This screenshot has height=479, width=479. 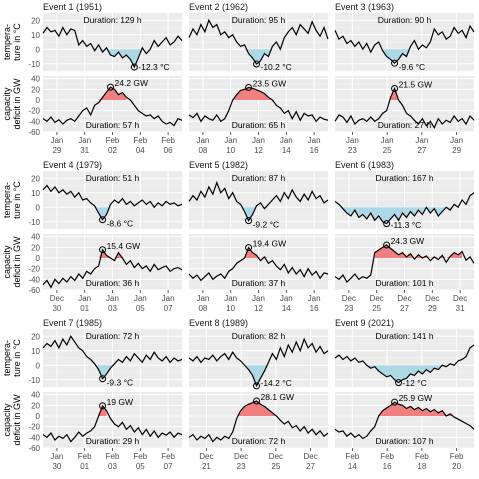 I want to click on panel-title: Event 4 (1979), so click(x=72, y=165).